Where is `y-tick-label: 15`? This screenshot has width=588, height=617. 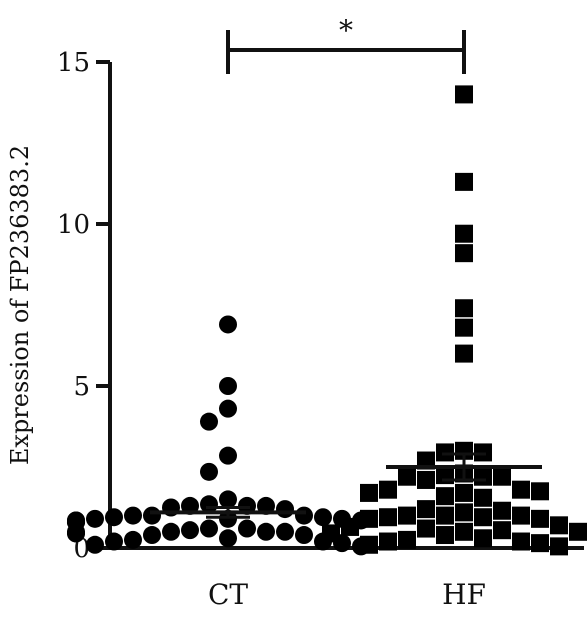 y-tick-label: 15 is located at coordinates (73, 63).